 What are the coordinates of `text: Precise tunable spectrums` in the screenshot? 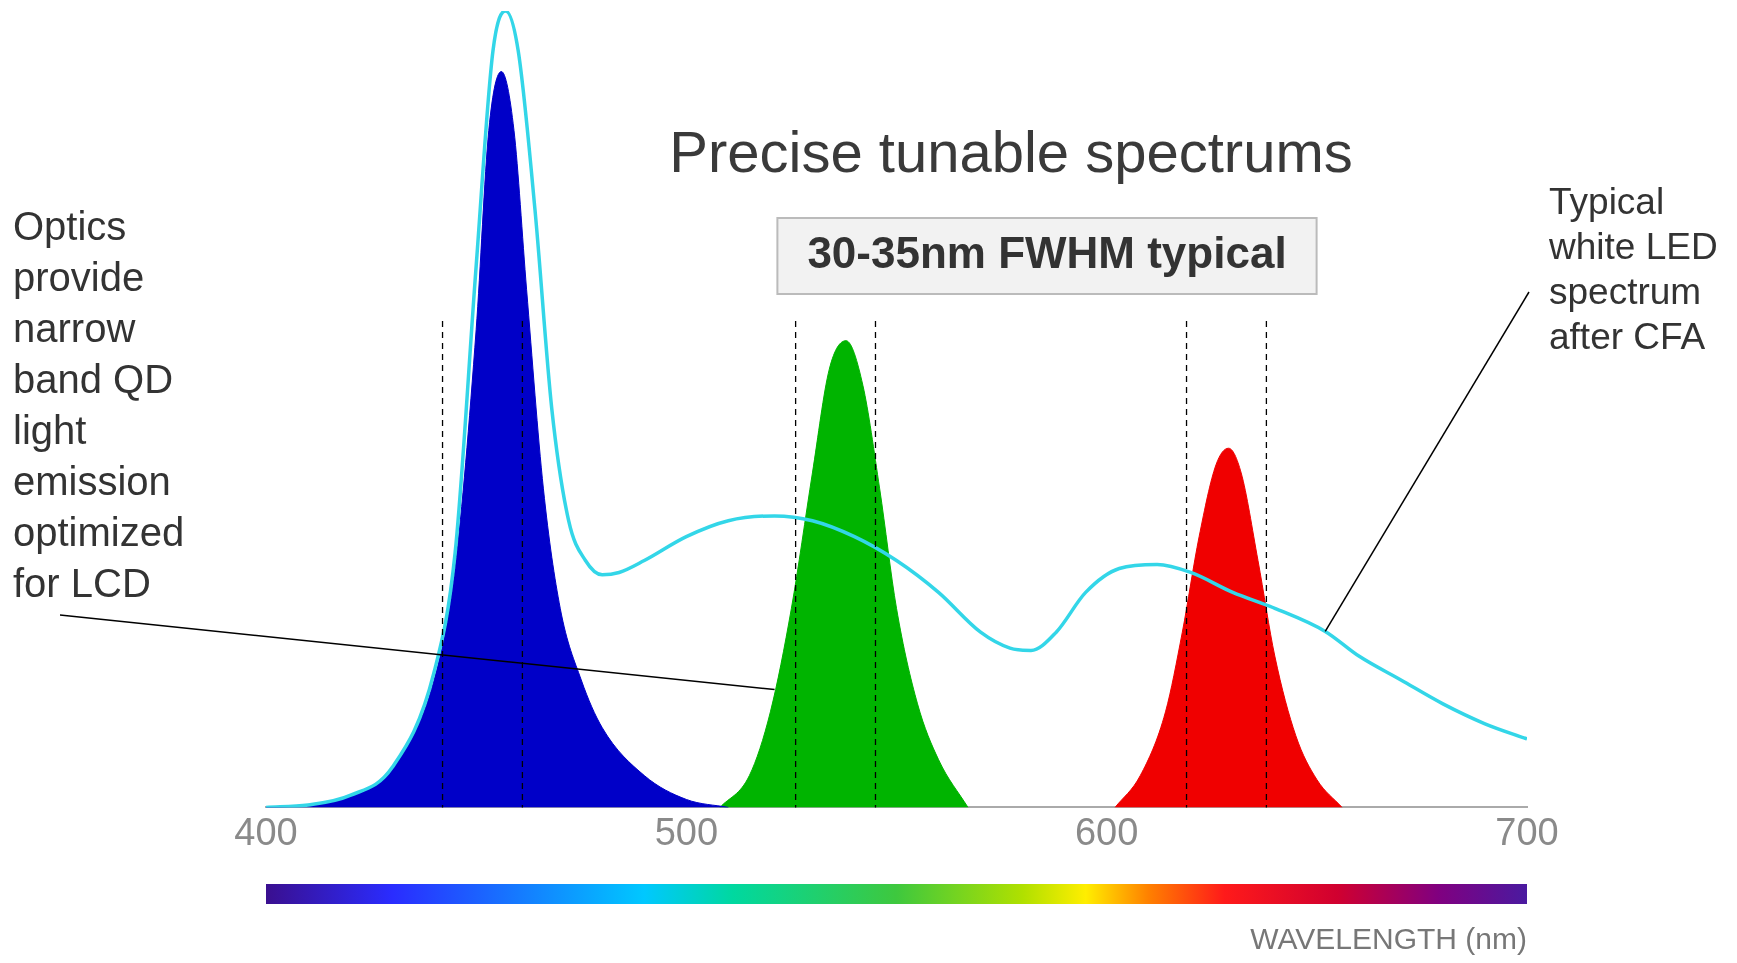 It's located at (1011, 151).